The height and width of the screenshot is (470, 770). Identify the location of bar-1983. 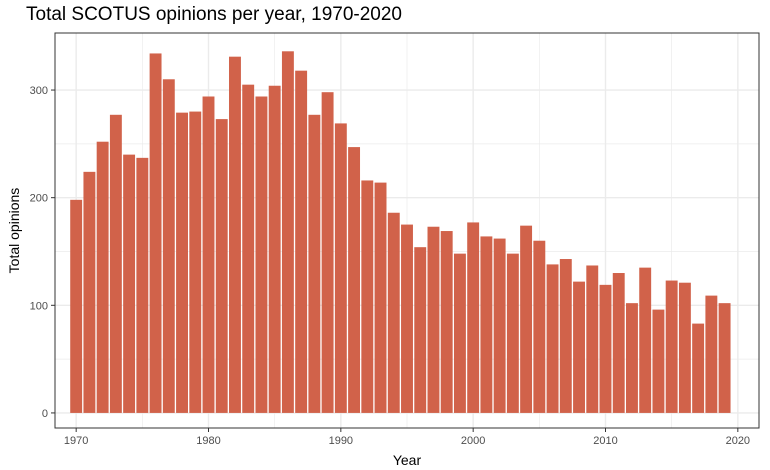
(248, 248).